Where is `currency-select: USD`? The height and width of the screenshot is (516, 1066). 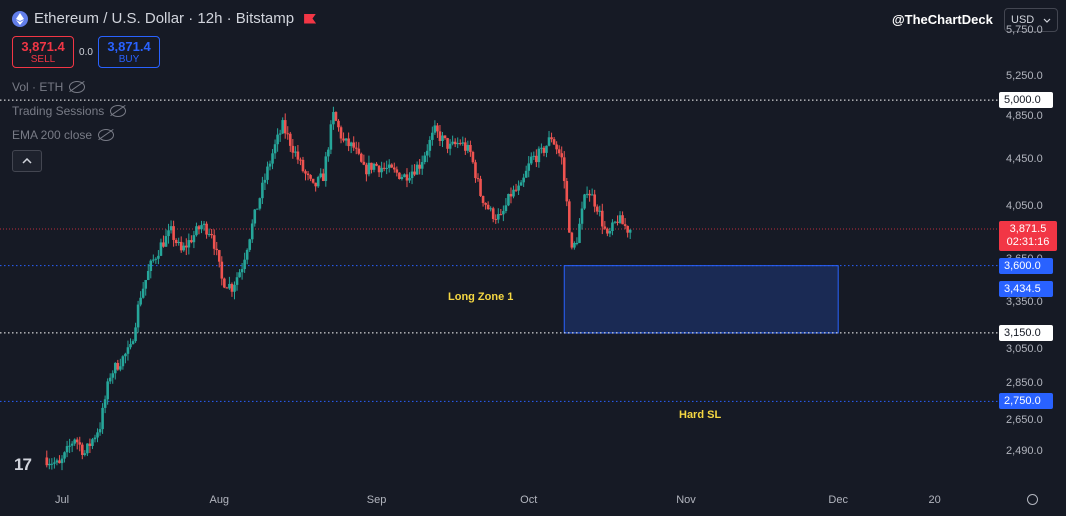
currency-select: USD is located at coordinates (1031, 20).